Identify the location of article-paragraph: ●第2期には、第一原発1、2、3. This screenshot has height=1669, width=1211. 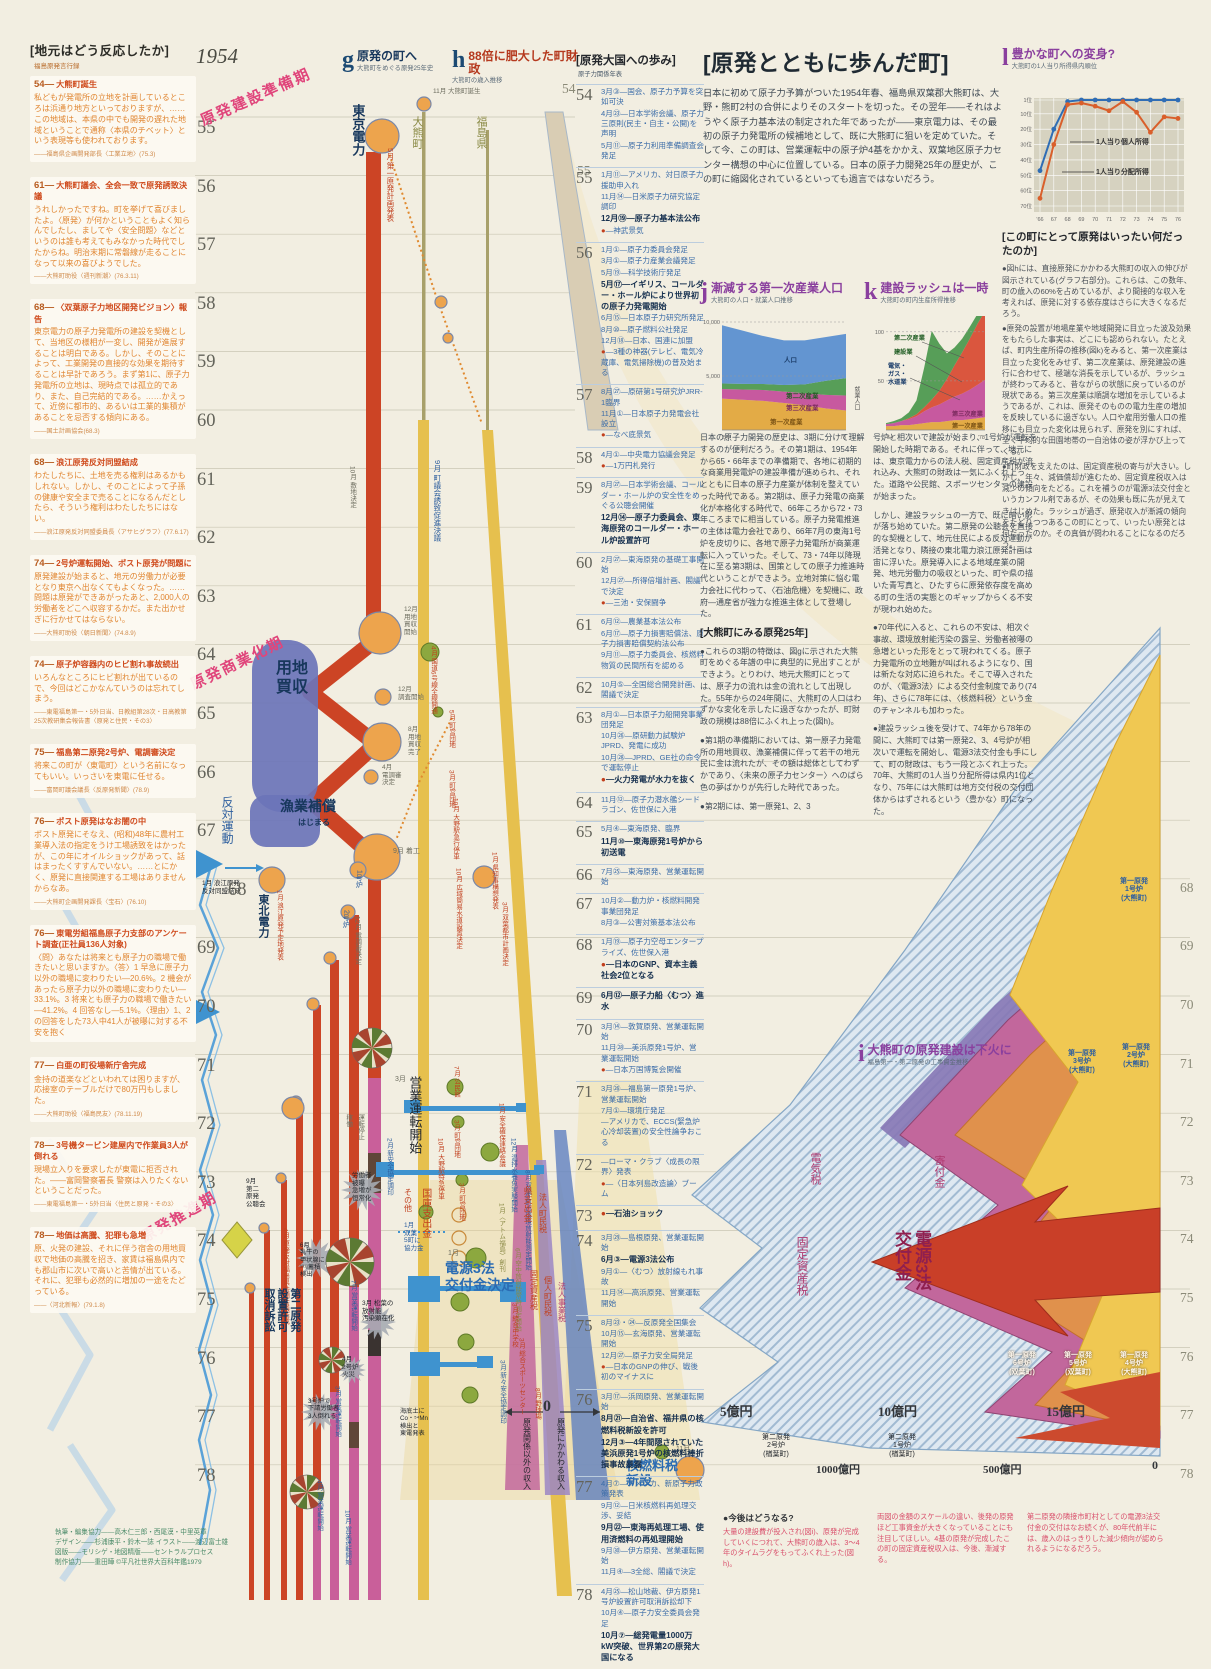
(755, 806).